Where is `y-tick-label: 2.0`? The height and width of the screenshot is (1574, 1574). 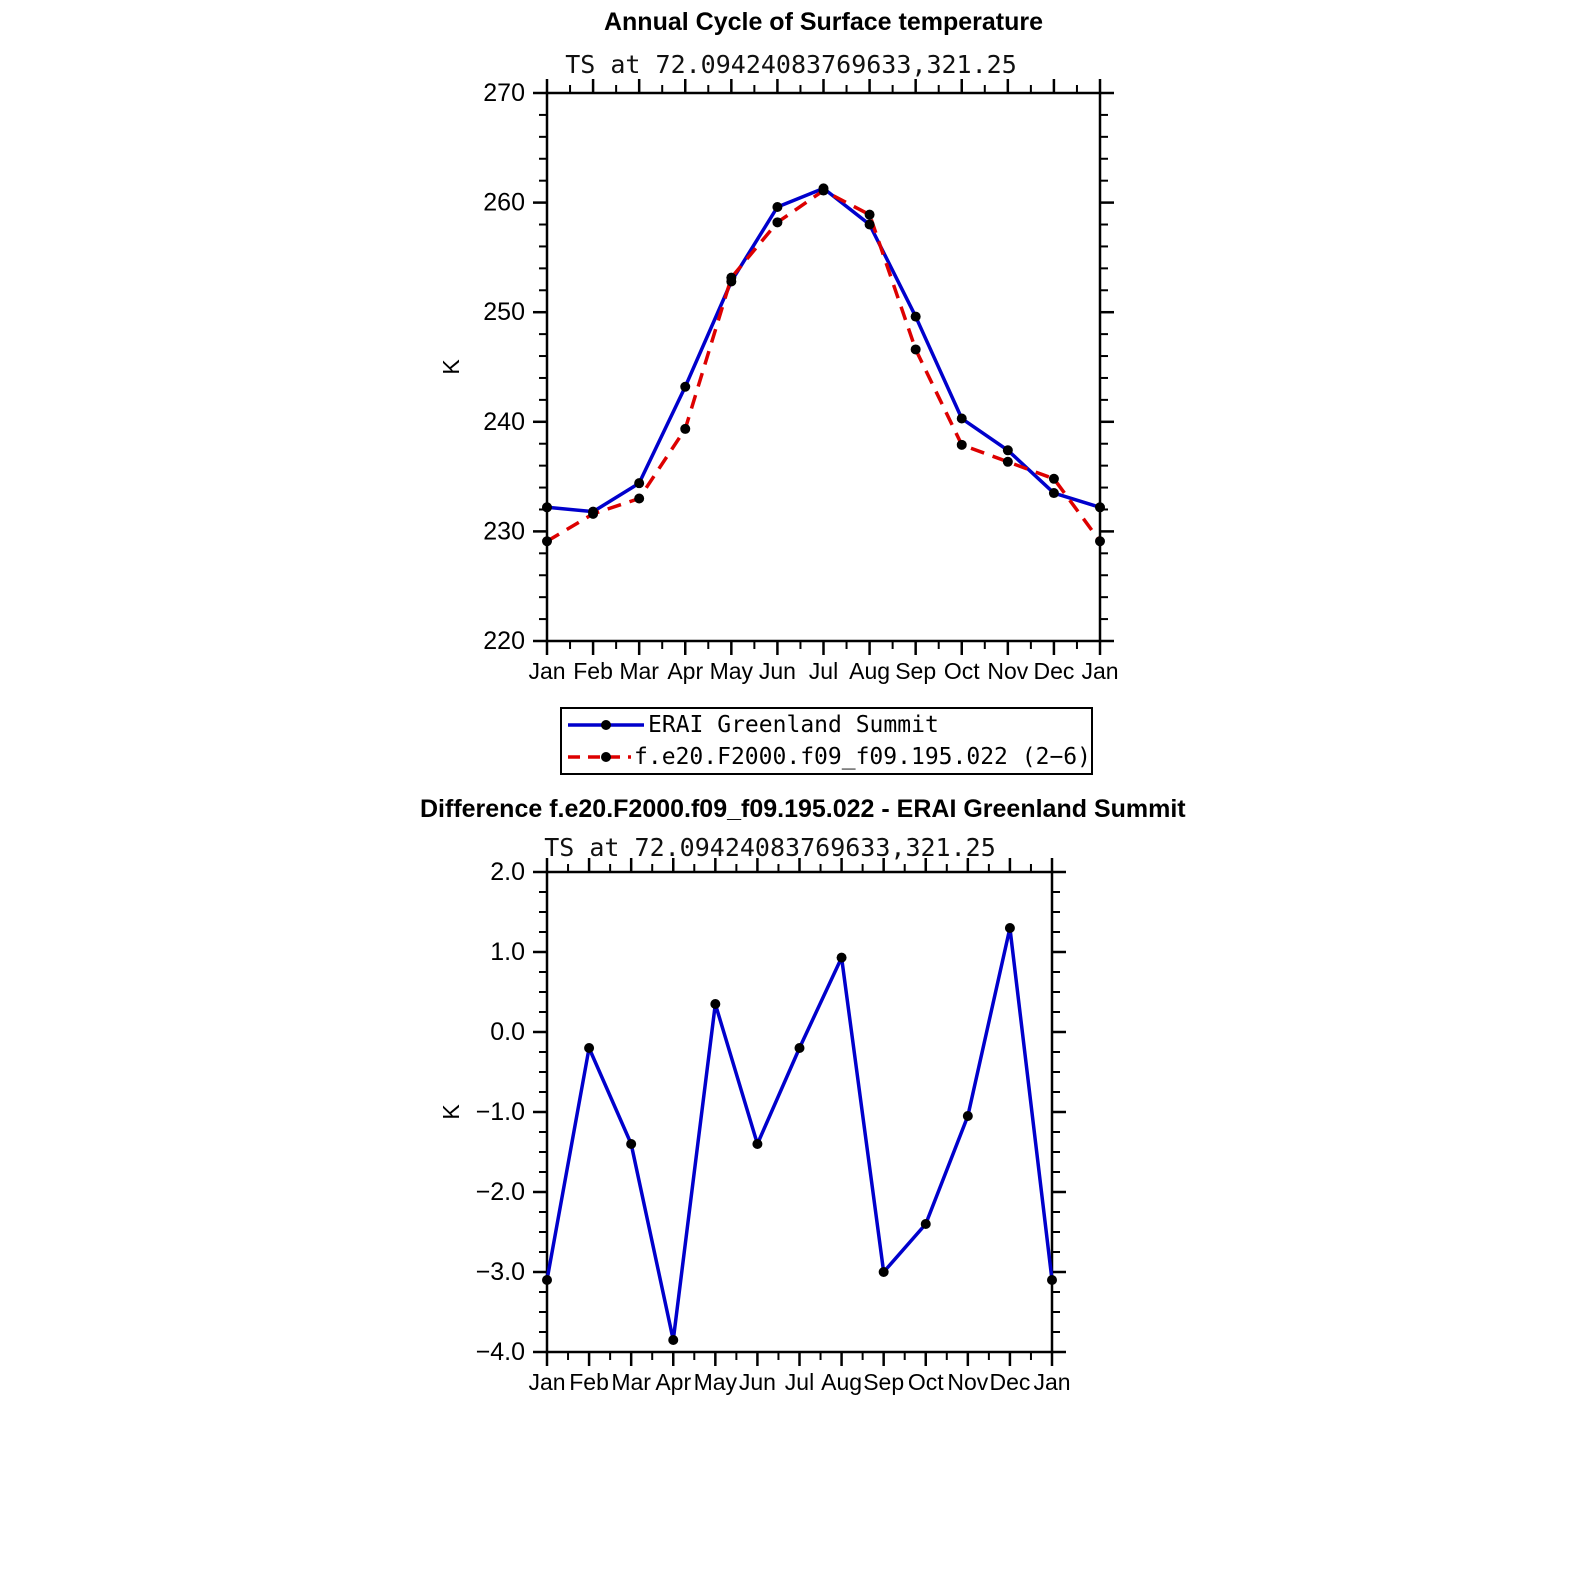 y-tick-label: 2.0 is located at coordinates (507, 872).